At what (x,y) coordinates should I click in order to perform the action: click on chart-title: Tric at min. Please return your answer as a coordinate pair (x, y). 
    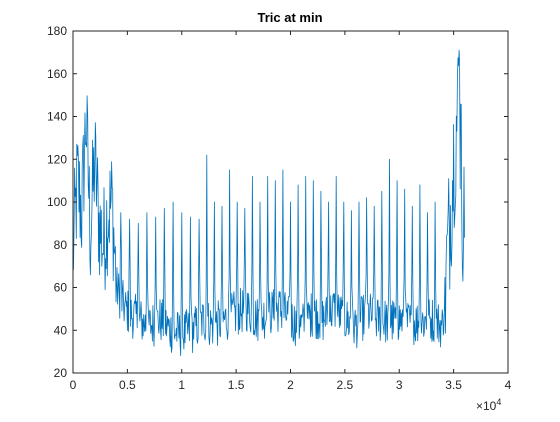
    Looking at the image, I should click on (289, 17).